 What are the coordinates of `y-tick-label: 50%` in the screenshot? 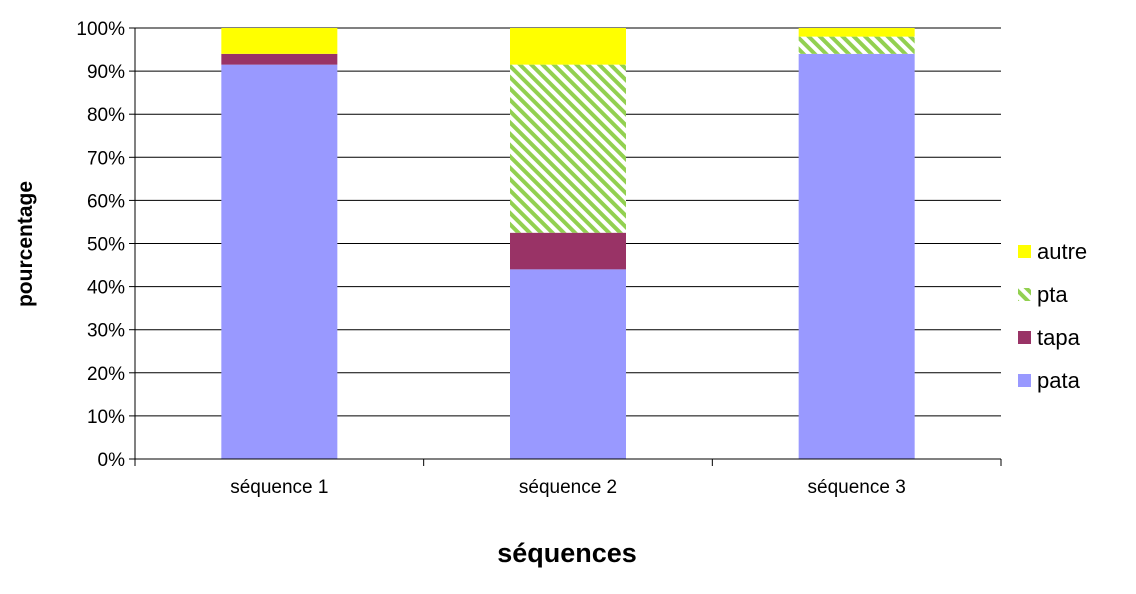 It's located at (106, 245).